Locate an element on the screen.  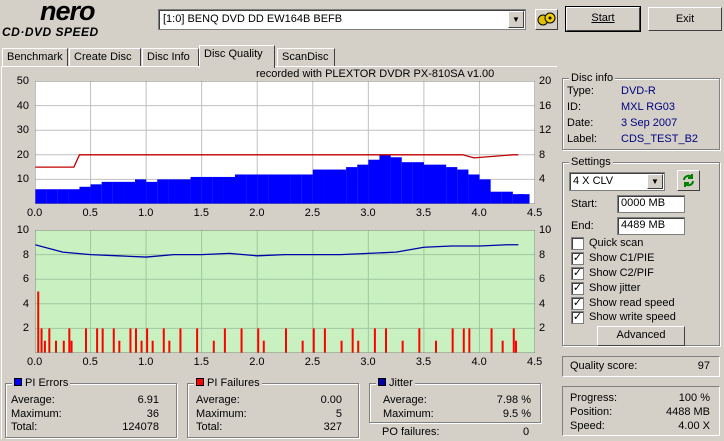
pi-failures-total-label: Total: is located at coordinates (209, 427).